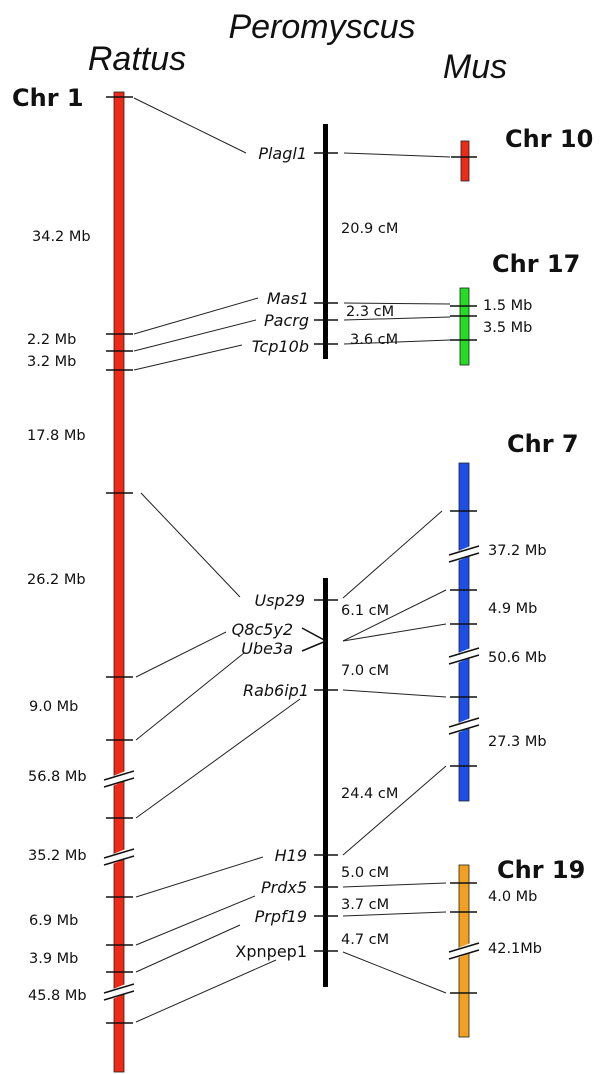 Image resolution: width=603 pixels, height=1074 pixels. I want to click on chr-label-mus-17: Chr 17, so click(536, 264).